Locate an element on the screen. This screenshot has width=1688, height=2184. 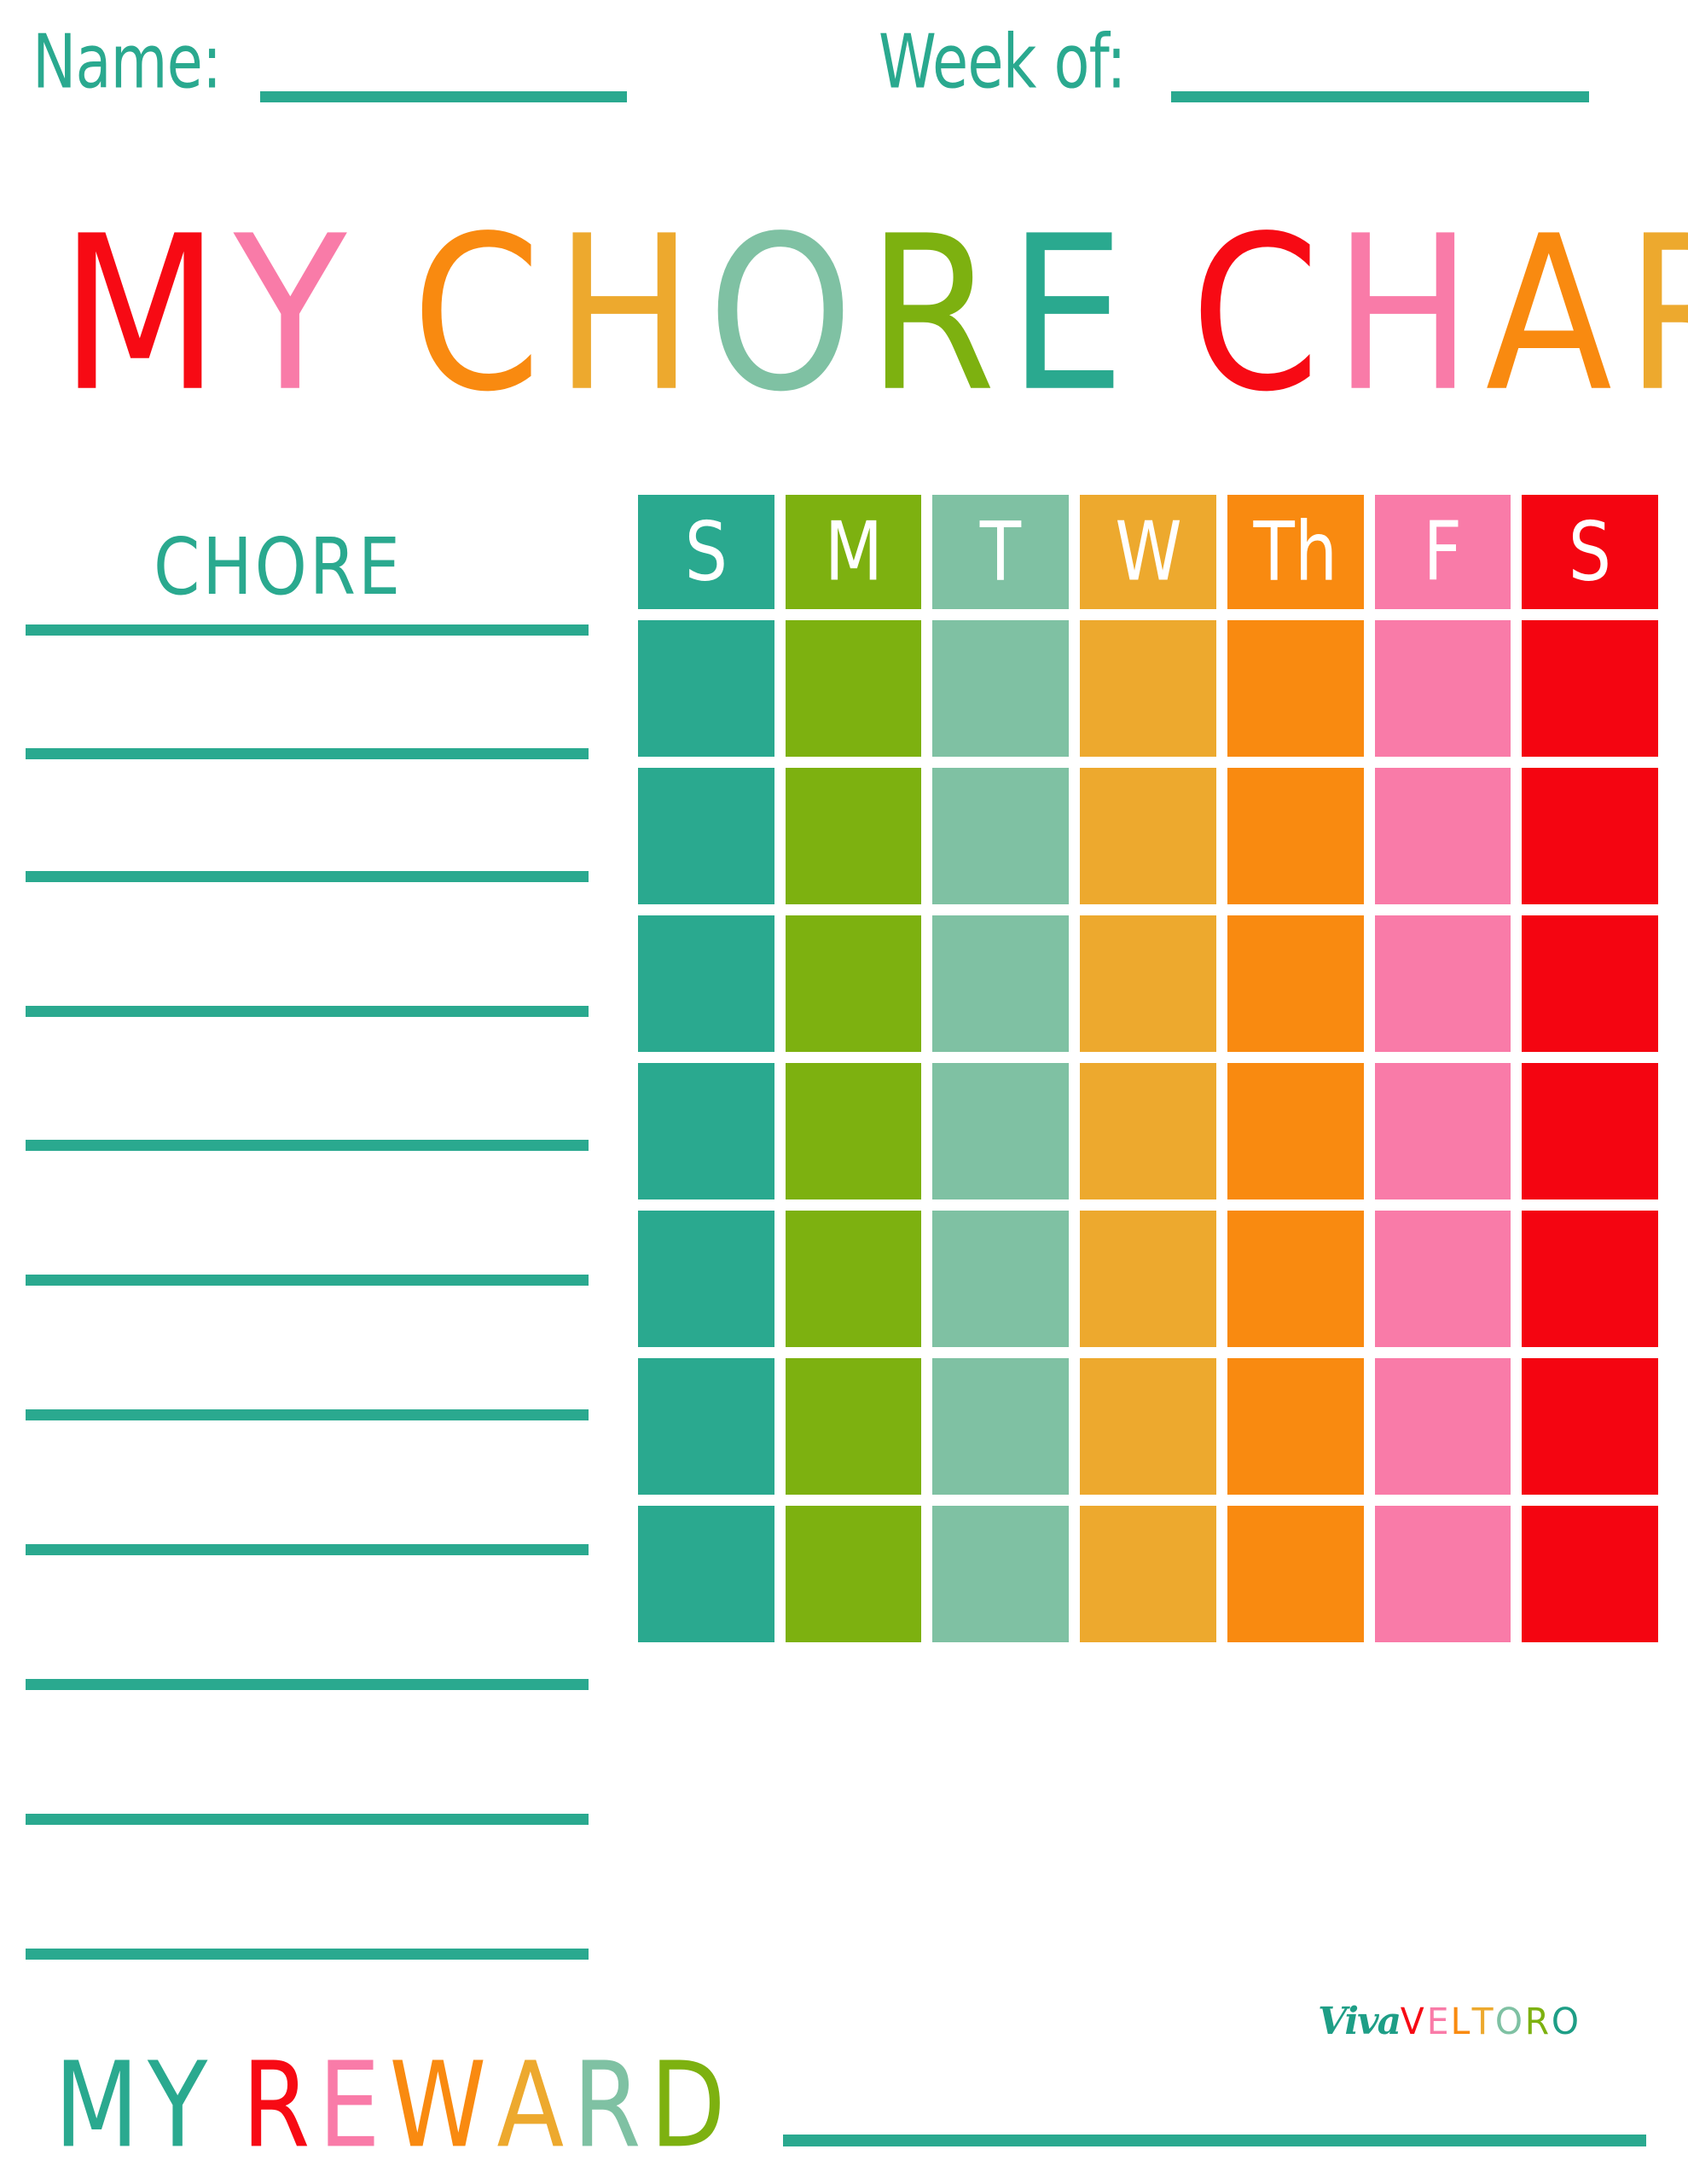
chore-check-cell-r5-friday is located at coordinates (1442, 1279).